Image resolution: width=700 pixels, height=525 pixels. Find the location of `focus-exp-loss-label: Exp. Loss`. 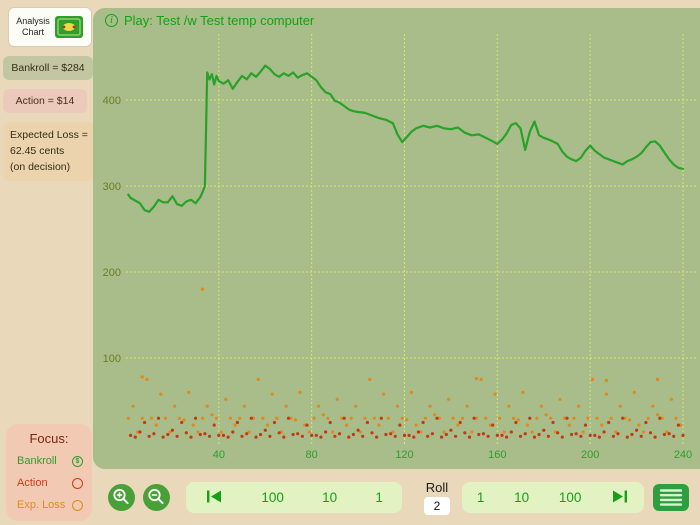

focus-exp-loss-label: Exp. Loss is located at coordinates (41, 505).